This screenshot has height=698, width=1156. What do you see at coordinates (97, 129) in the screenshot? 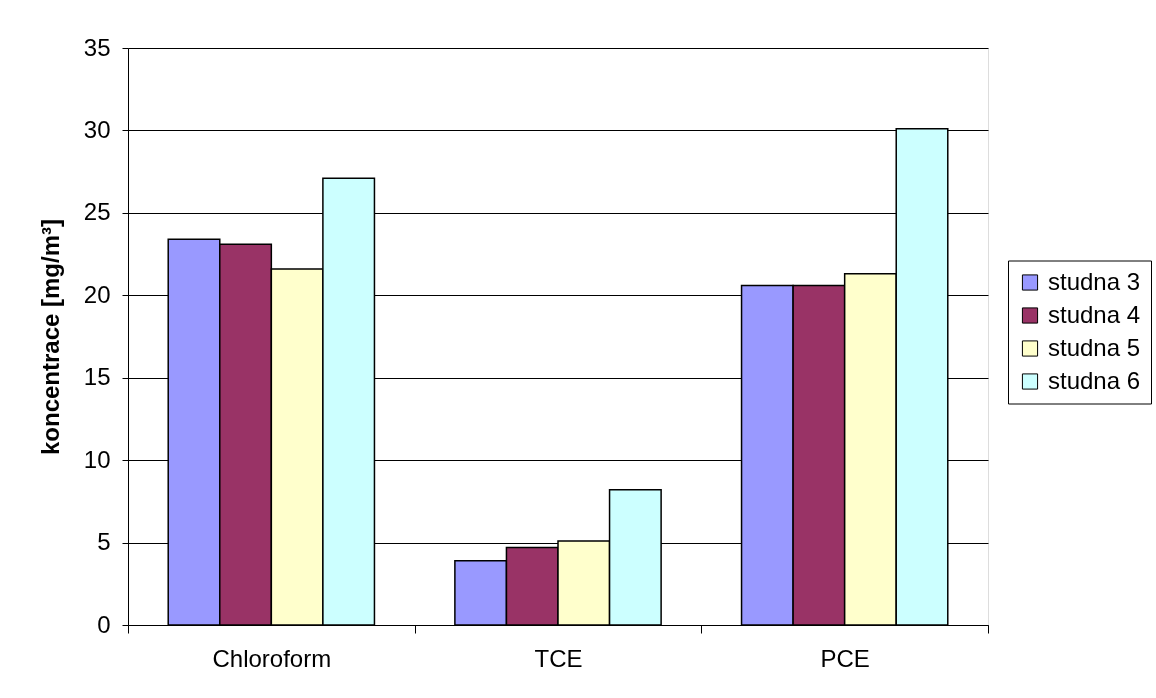
I see `y-tick-label: 30` at bounding box center [97, 129].